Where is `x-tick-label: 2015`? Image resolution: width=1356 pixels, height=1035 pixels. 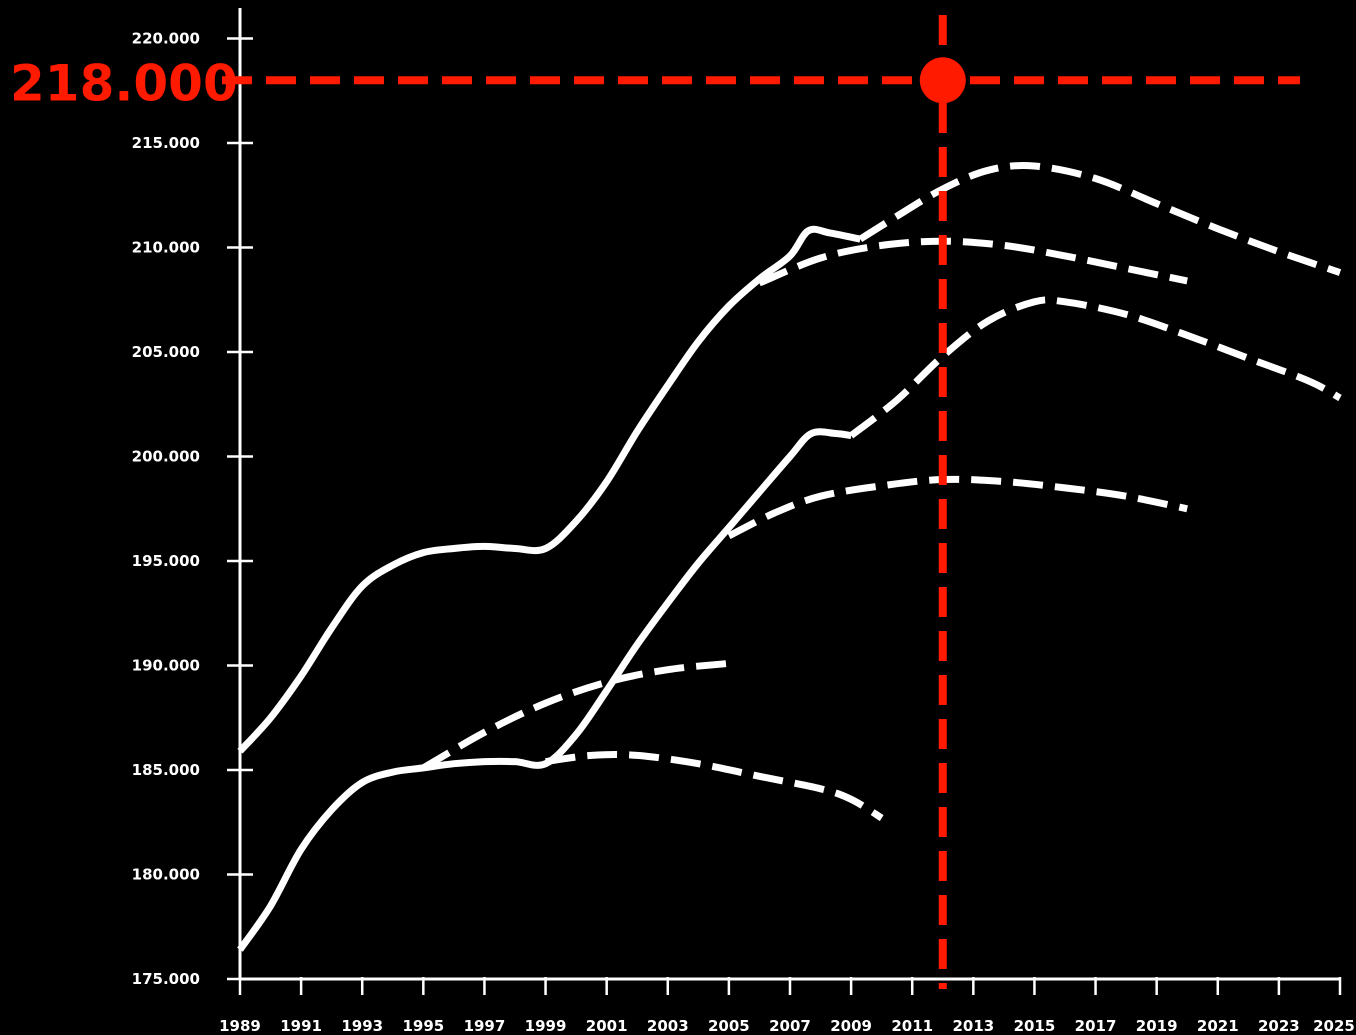 x-tick-label: 2015 is located at coordinates (1035, 1026).